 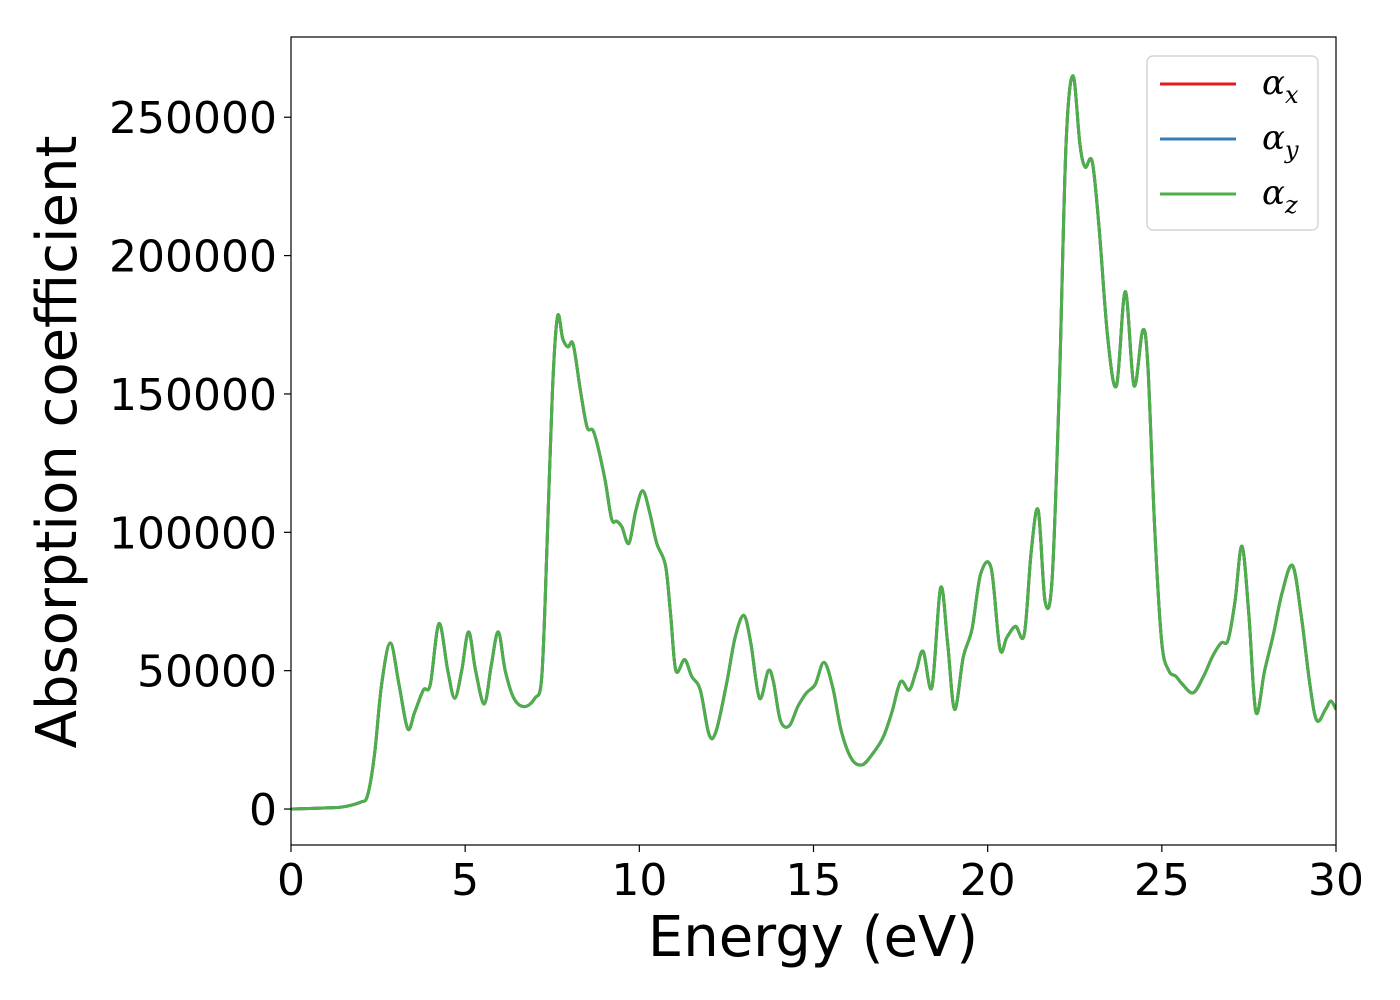 I want to click on y-tick-label: 250000, so click(x=193, y=118).